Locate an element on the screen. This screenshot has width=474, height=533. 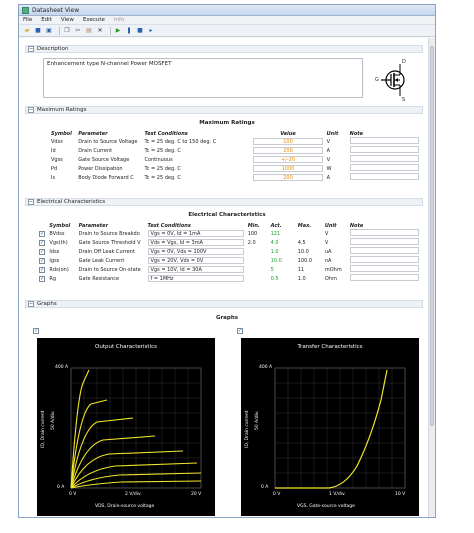
value-field: 1000 is located at coordinates (288, 168).